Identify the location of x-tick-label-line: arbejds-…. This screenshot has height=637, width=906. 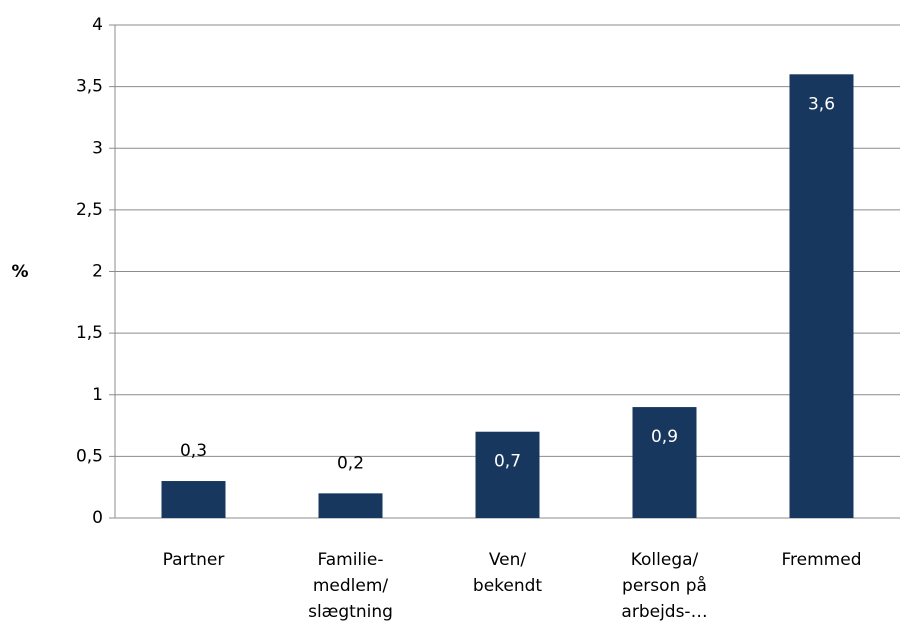
(664, 612).